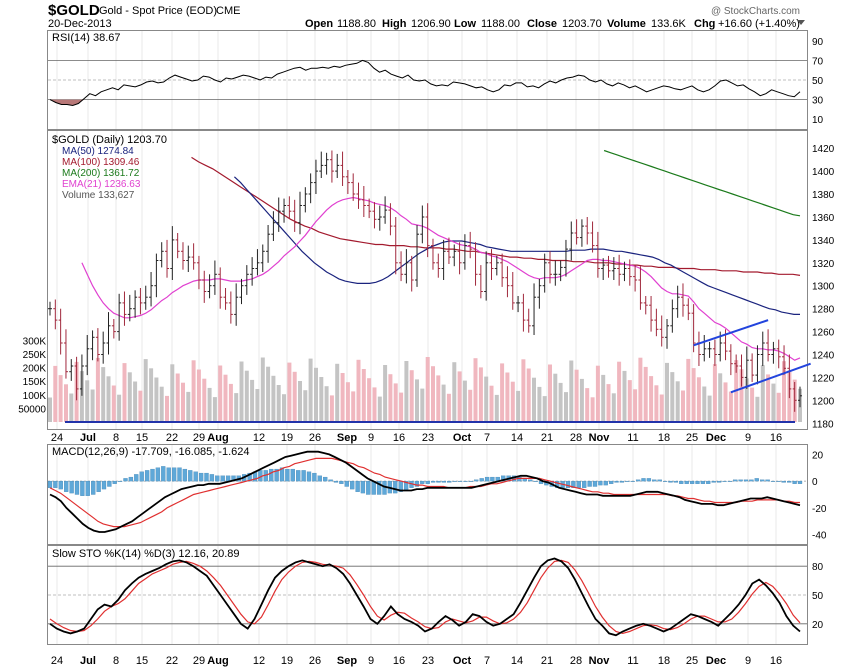  Describe the element at coordinates (818, 42) in the screenshot. I see `rsi-axis-tick: 90` at that location.